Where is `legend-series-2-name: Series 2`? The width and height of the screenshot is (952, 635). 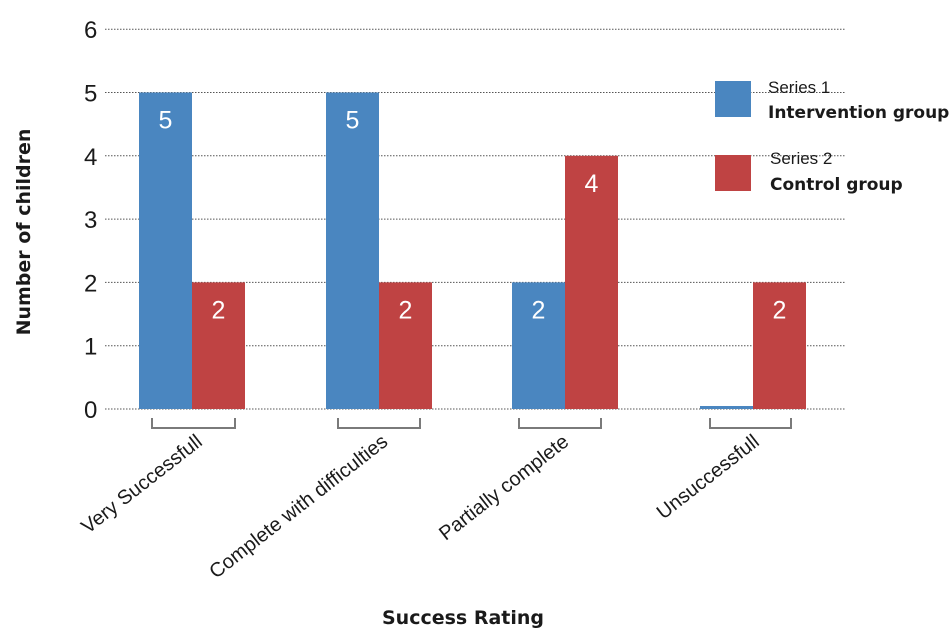 legend-series-2-name: Series 2 is located at coordinates (801, 158).